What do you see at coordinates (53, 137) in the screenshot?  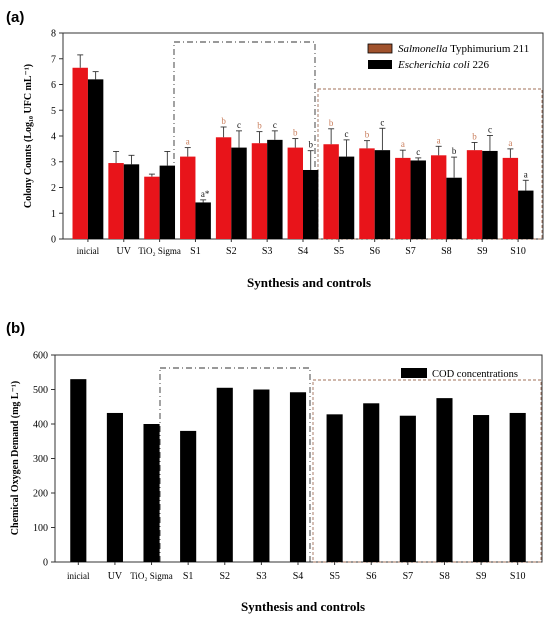 I see `panel-a-y-tick-label: 4` at bounding box center [53, 137].